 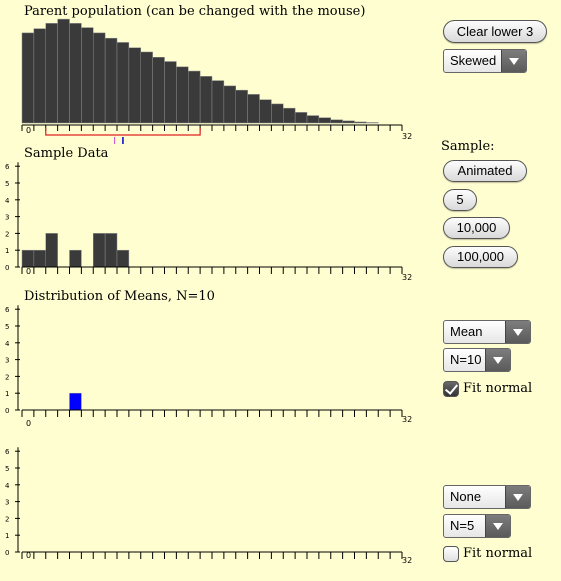 I want to click on sd-range-bracket, so click(x=123, y=132).